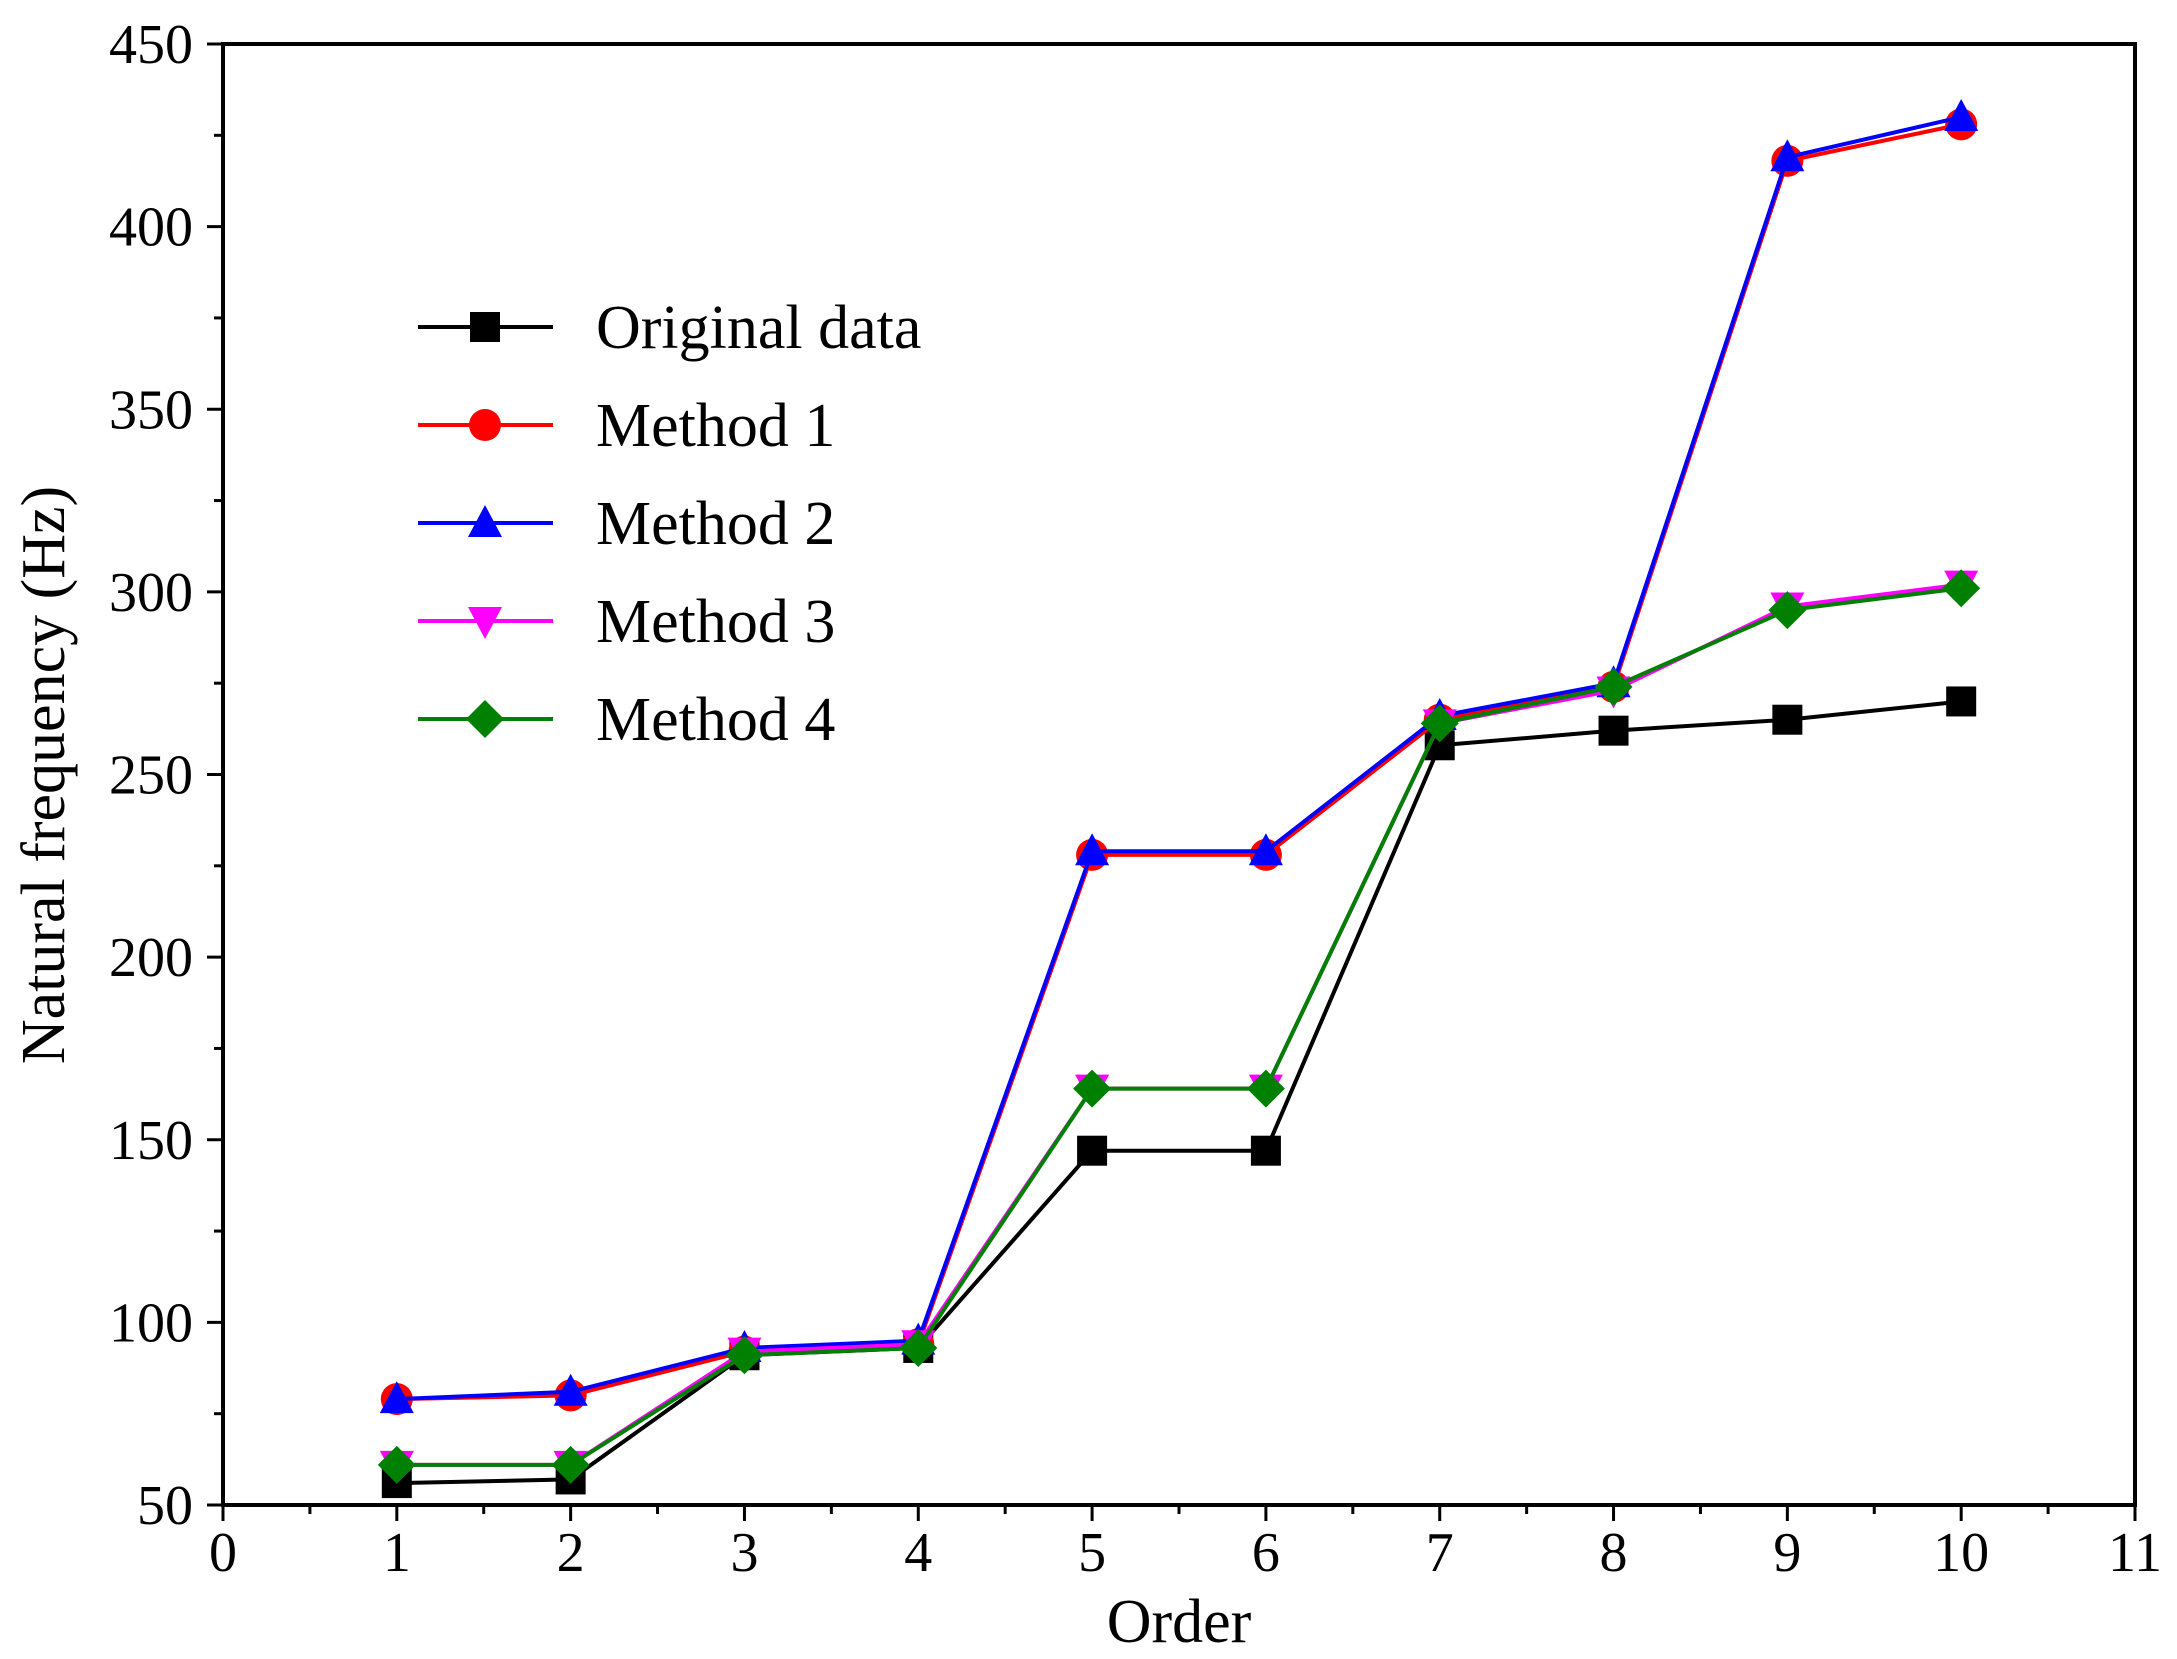  Describe the element at coordinates (1440, 1553) in the screenshot. I see `x-tick-label: 7` at that location.